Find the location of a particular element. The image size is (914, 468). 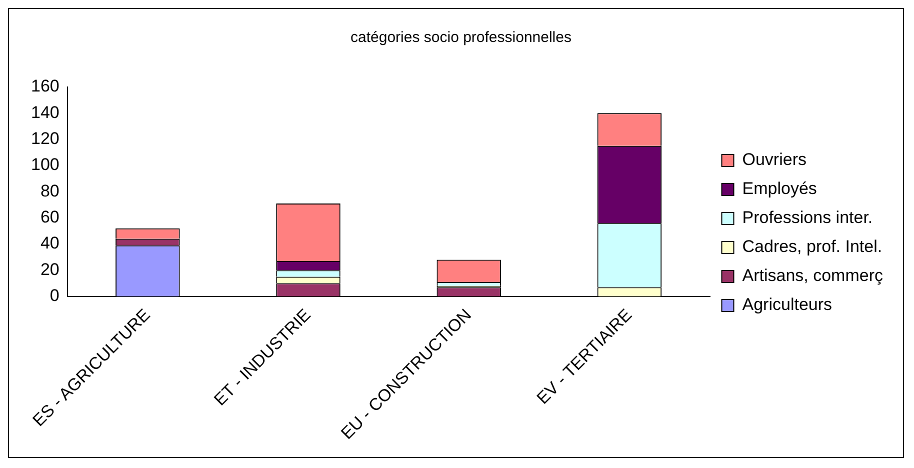

legend-label: Employés is located at coordinates (779, 188).